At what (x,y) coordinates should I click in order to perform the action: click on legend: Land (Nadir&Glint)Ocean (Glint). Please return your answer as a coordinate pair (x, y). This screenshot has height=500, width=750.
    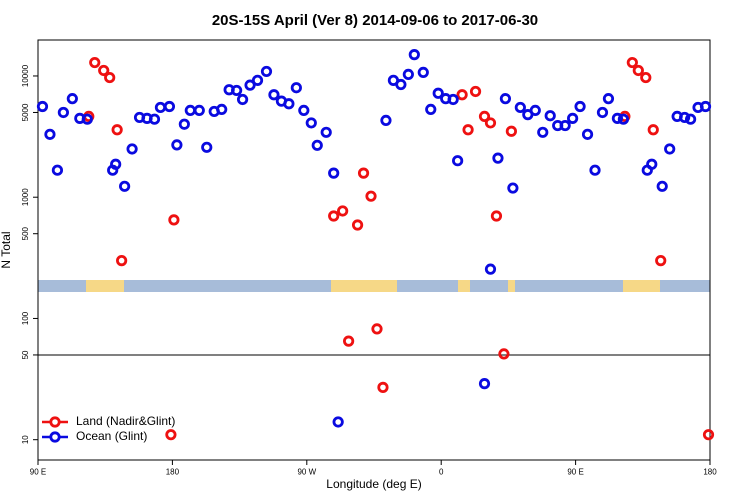
    Looking at the image, I should click on (108, 428).